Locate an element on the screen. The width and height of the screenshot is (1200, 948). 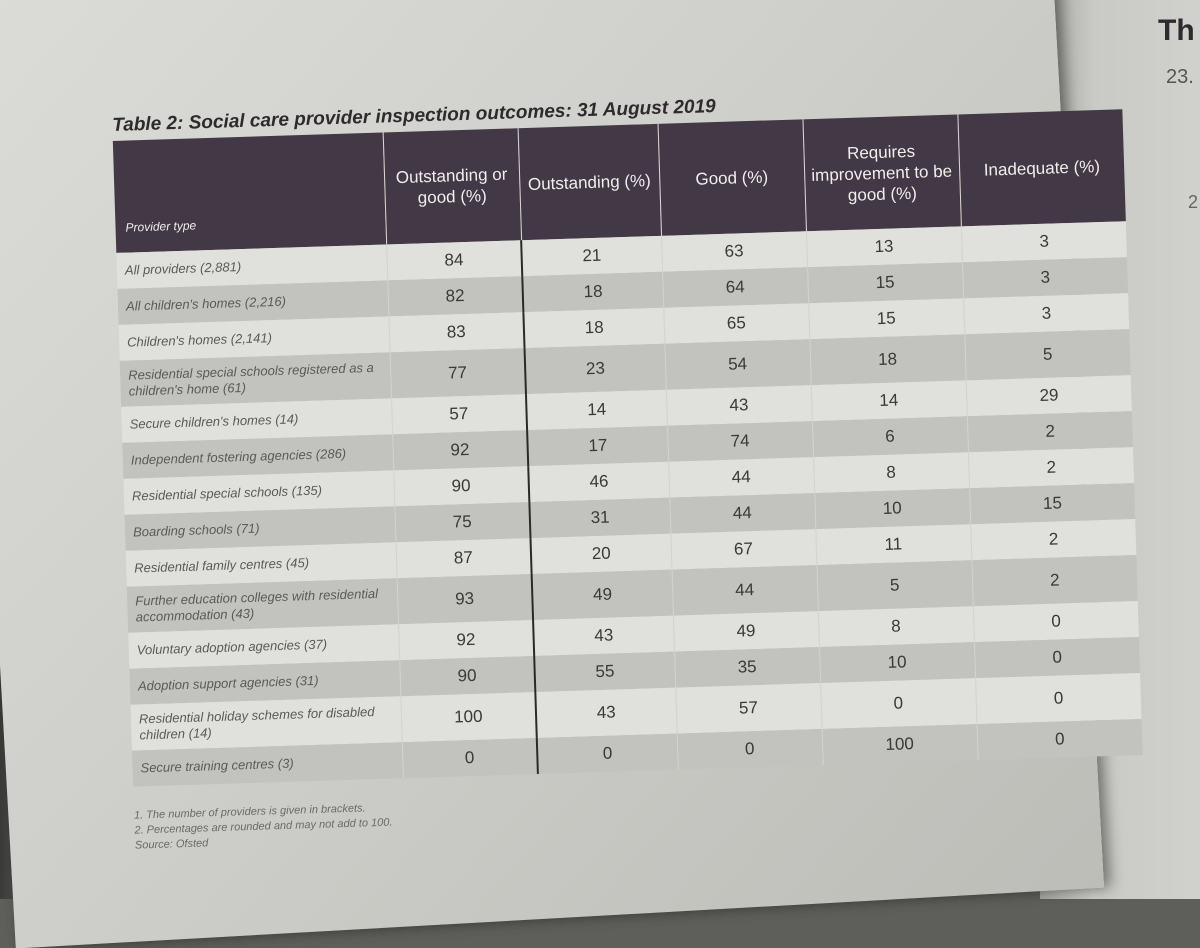
good-cell: 64 is located at coordinates (735, 287).